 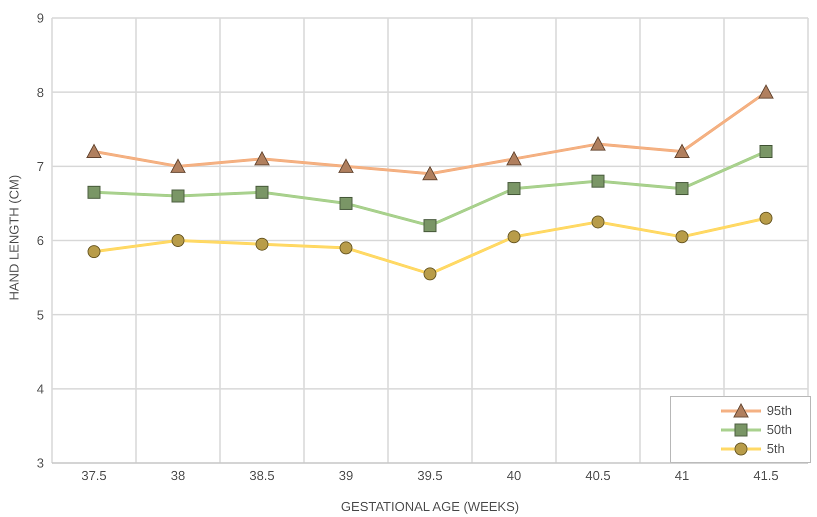 What do you see at coordinates (779, 410) in the screenshot?
I see `legend-label: 95th` at bounding box center [779, 410].